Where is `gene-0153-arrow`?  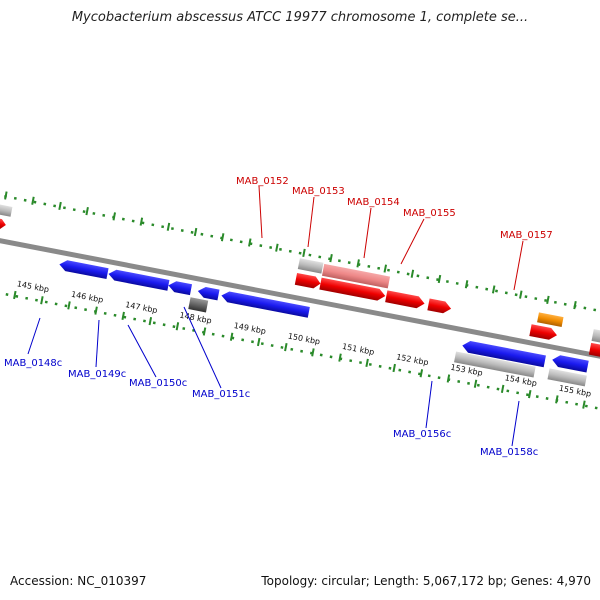 gene-0153-arrow is located at coordinates (352, 289).